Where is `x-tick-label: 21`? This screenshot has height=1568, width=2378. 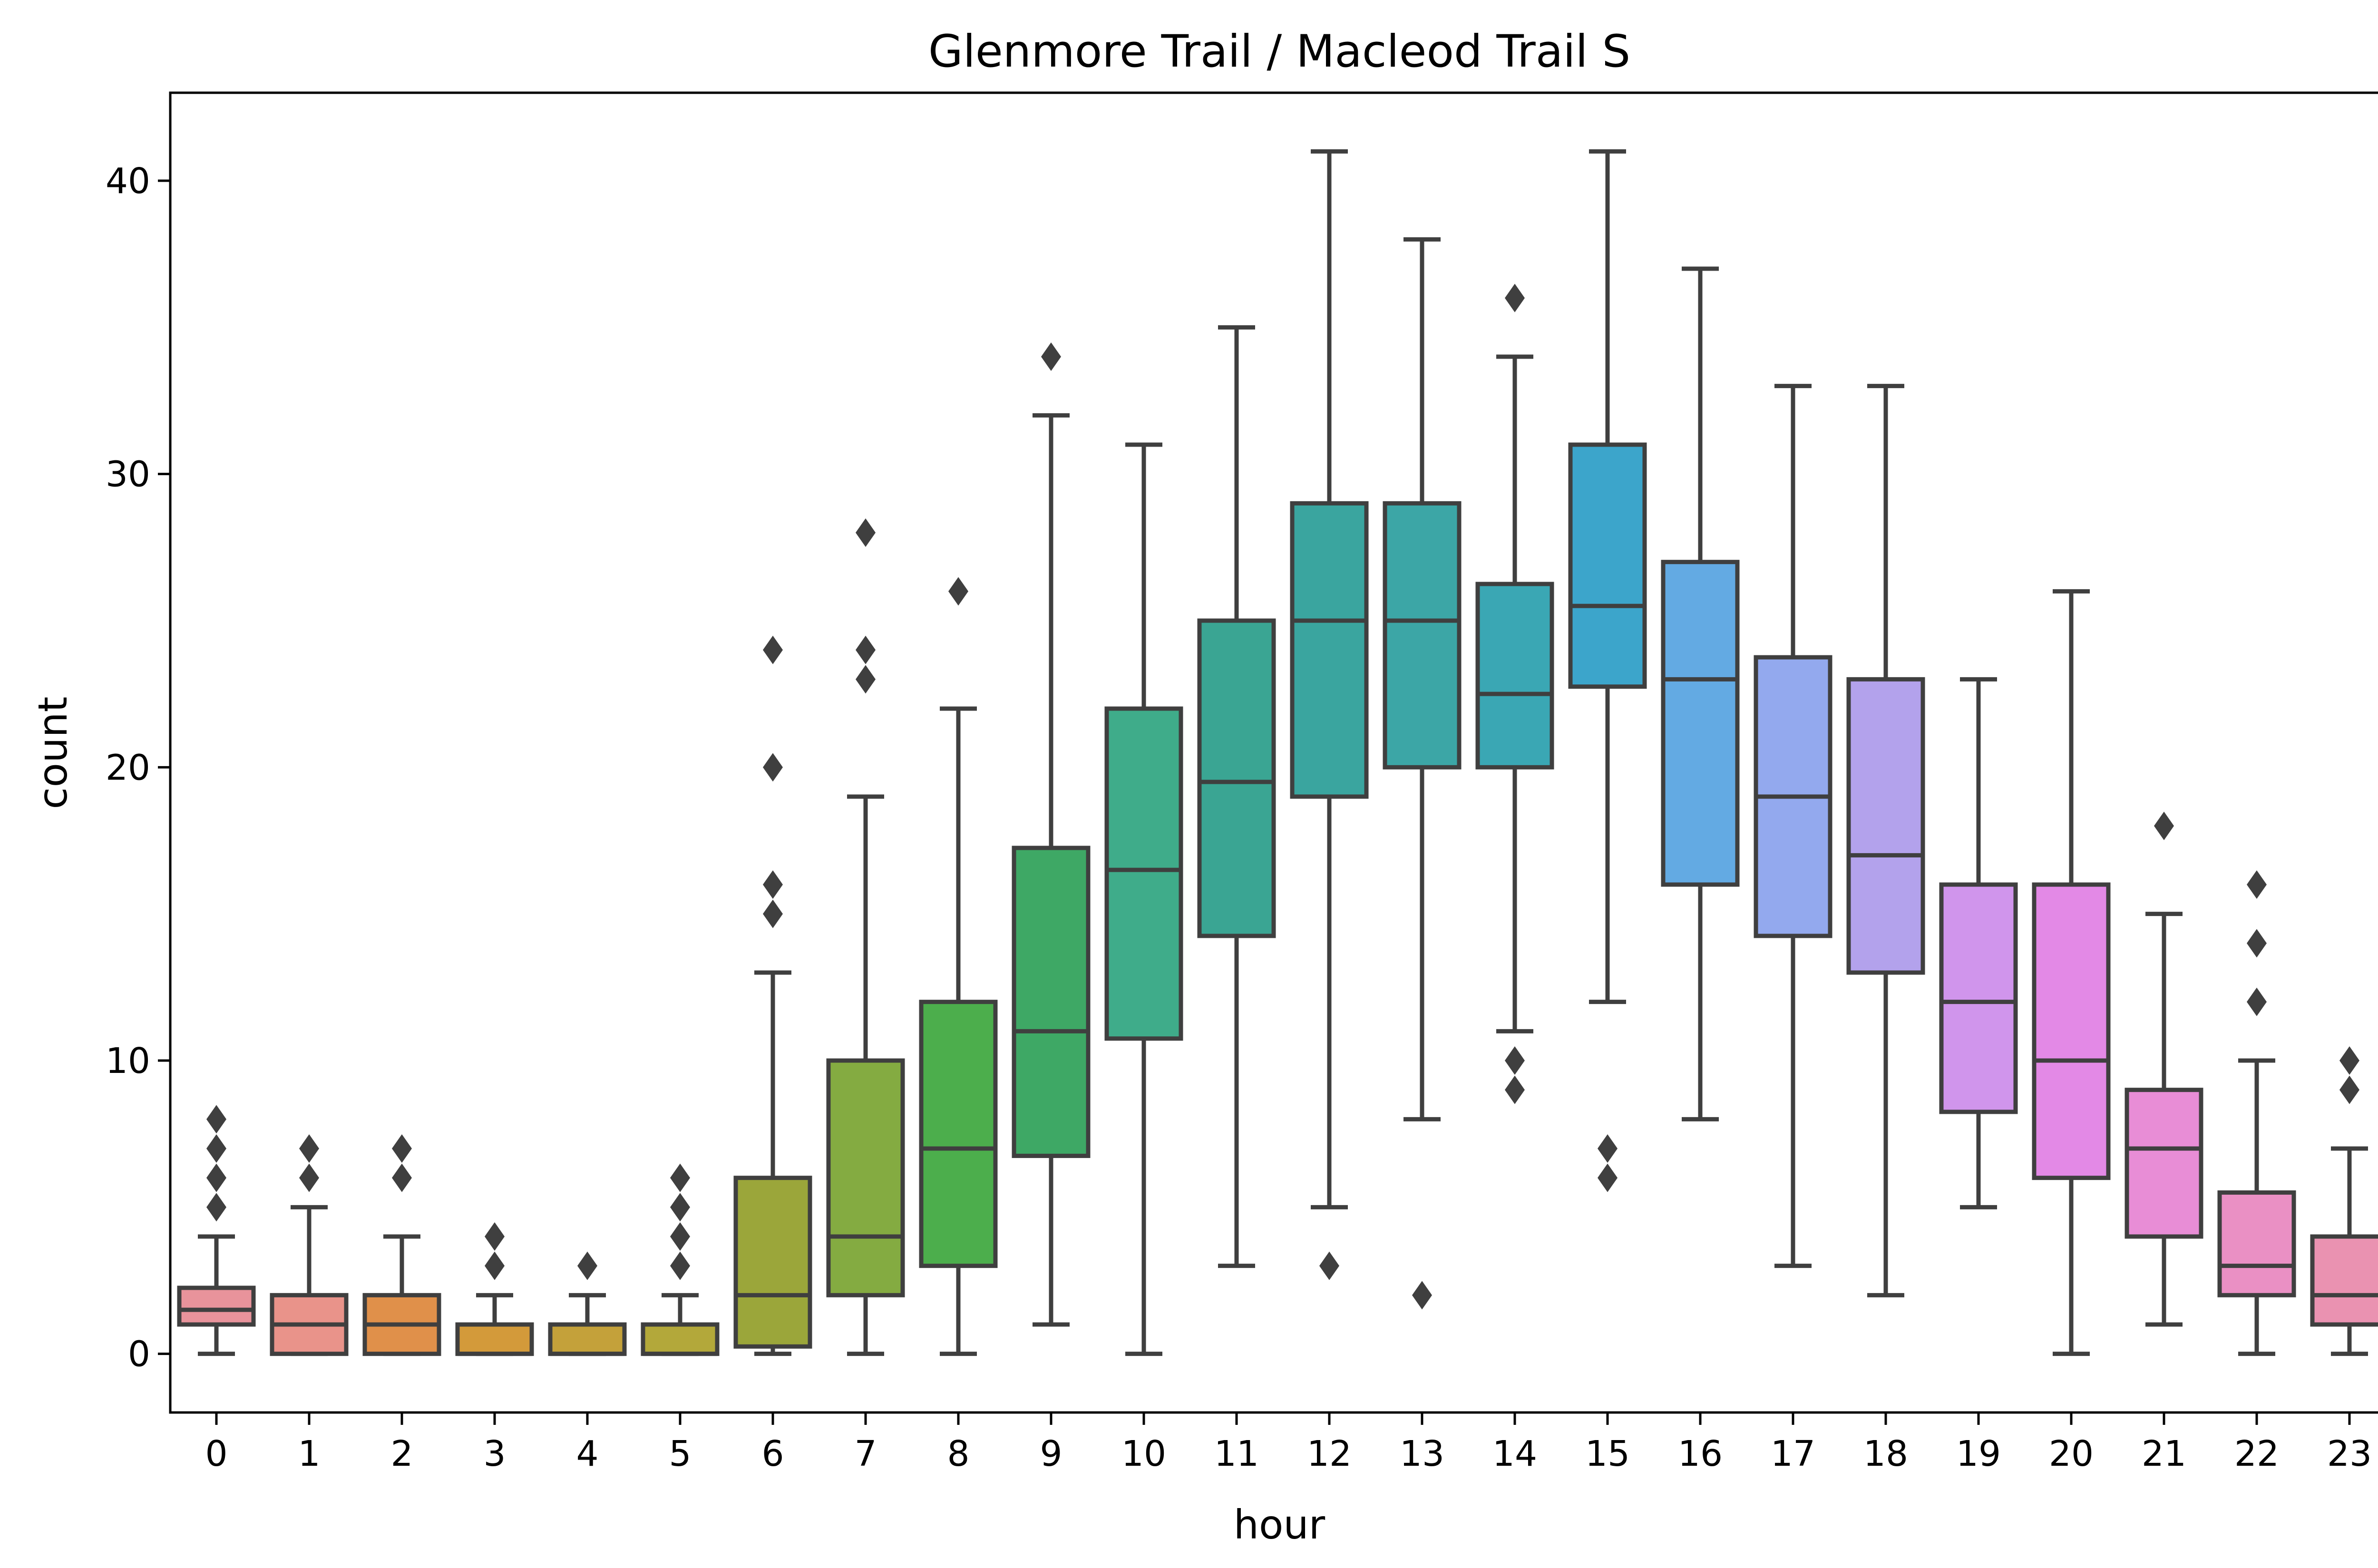
x-tick-label: 21 is located at coordinates (2164, 1454).